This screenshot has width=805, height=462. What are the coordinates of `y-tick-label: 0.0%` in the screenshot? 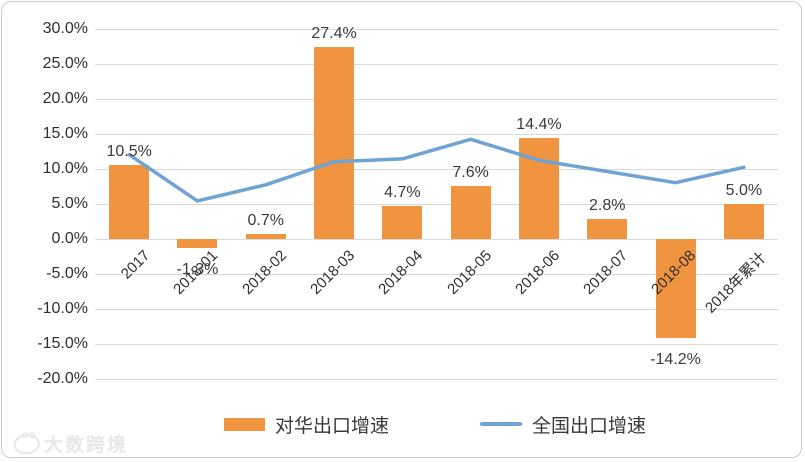 It's located at (69, 238).